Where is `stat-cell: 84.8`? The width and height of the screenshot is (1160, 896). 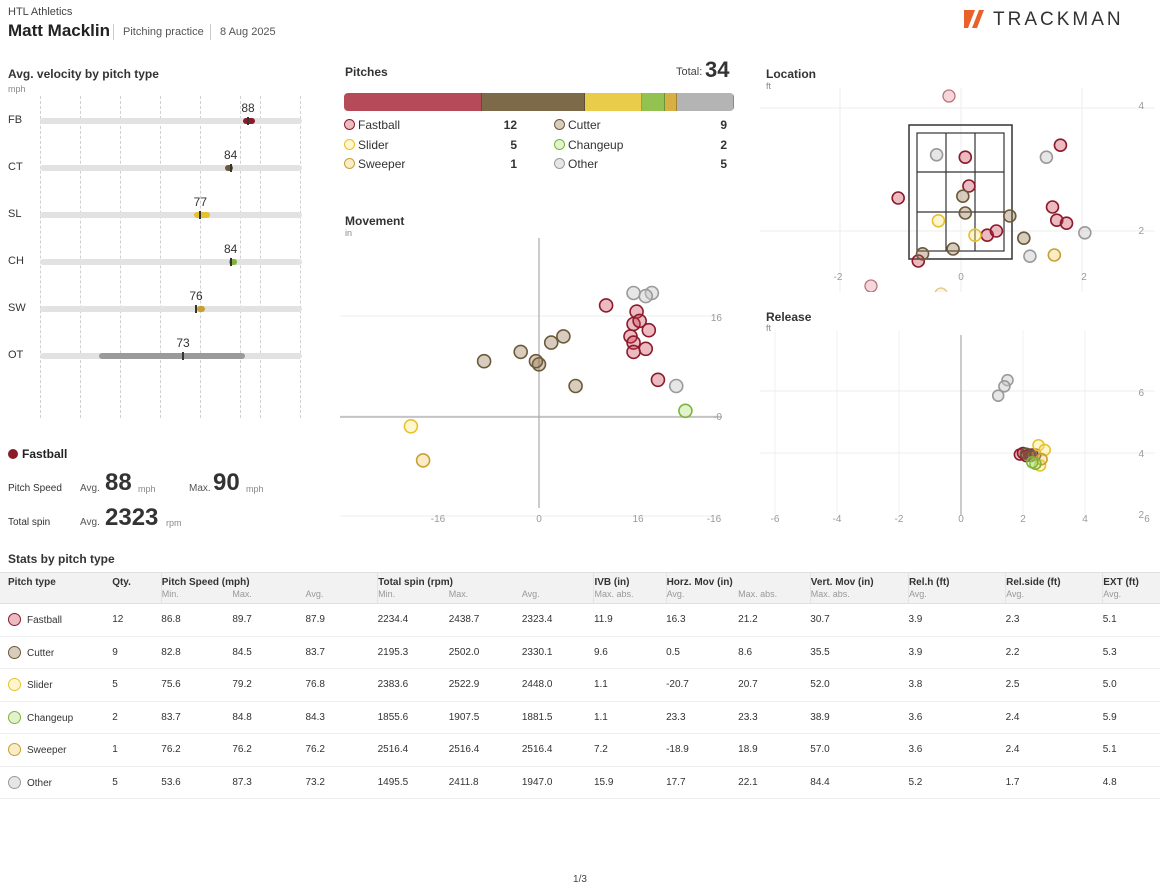 stat-cell: 84.8 is located at coordinates (269, 717).